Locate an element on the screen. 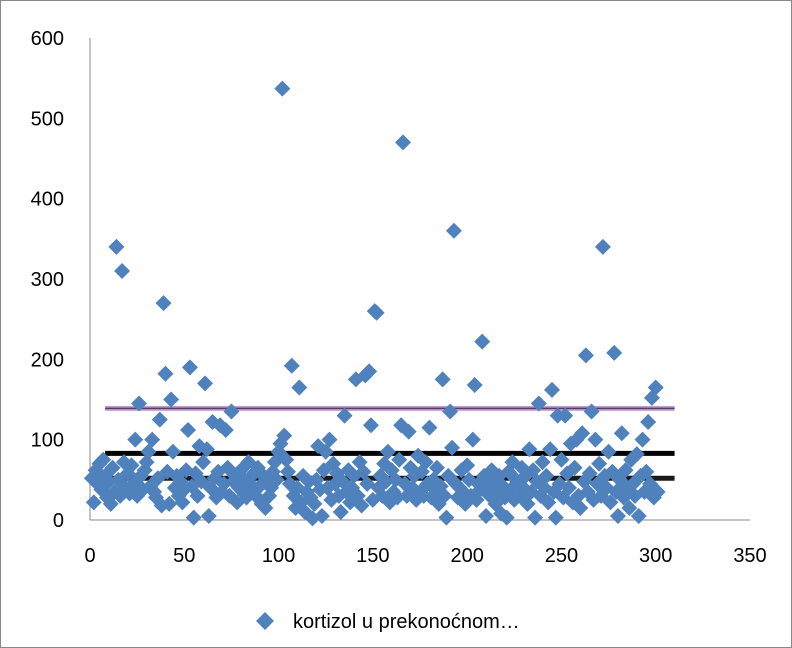 The height and width of the screenshot is (648, 792). y-tick-label: 300 is located at coordinates (47, 280).